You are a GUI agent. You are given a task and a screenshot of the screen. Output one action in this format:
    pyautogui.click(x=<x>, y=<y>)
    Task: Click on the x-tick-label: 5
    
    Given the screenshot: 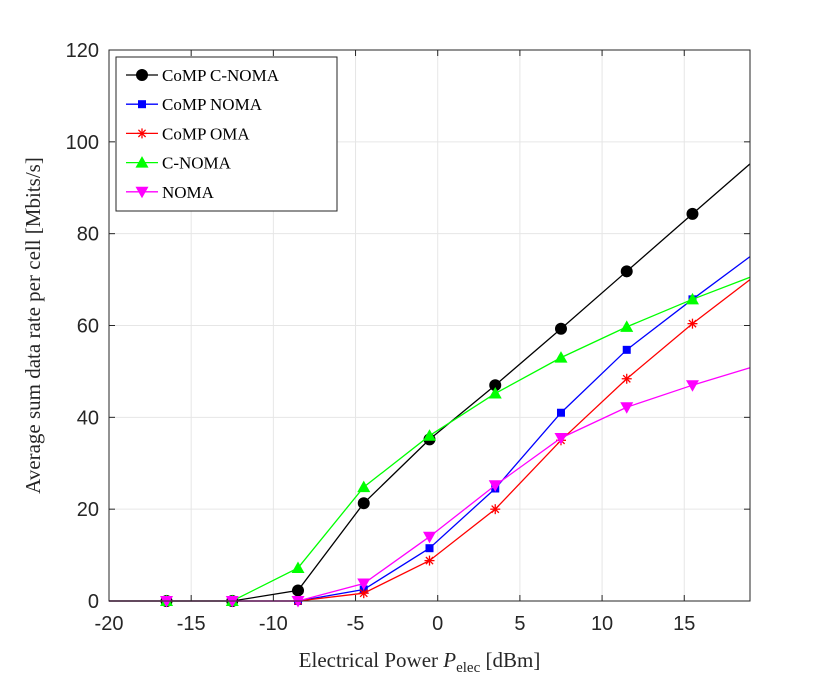 What is the action you would take?
    pyautogui.click(x=519, y=624)
    